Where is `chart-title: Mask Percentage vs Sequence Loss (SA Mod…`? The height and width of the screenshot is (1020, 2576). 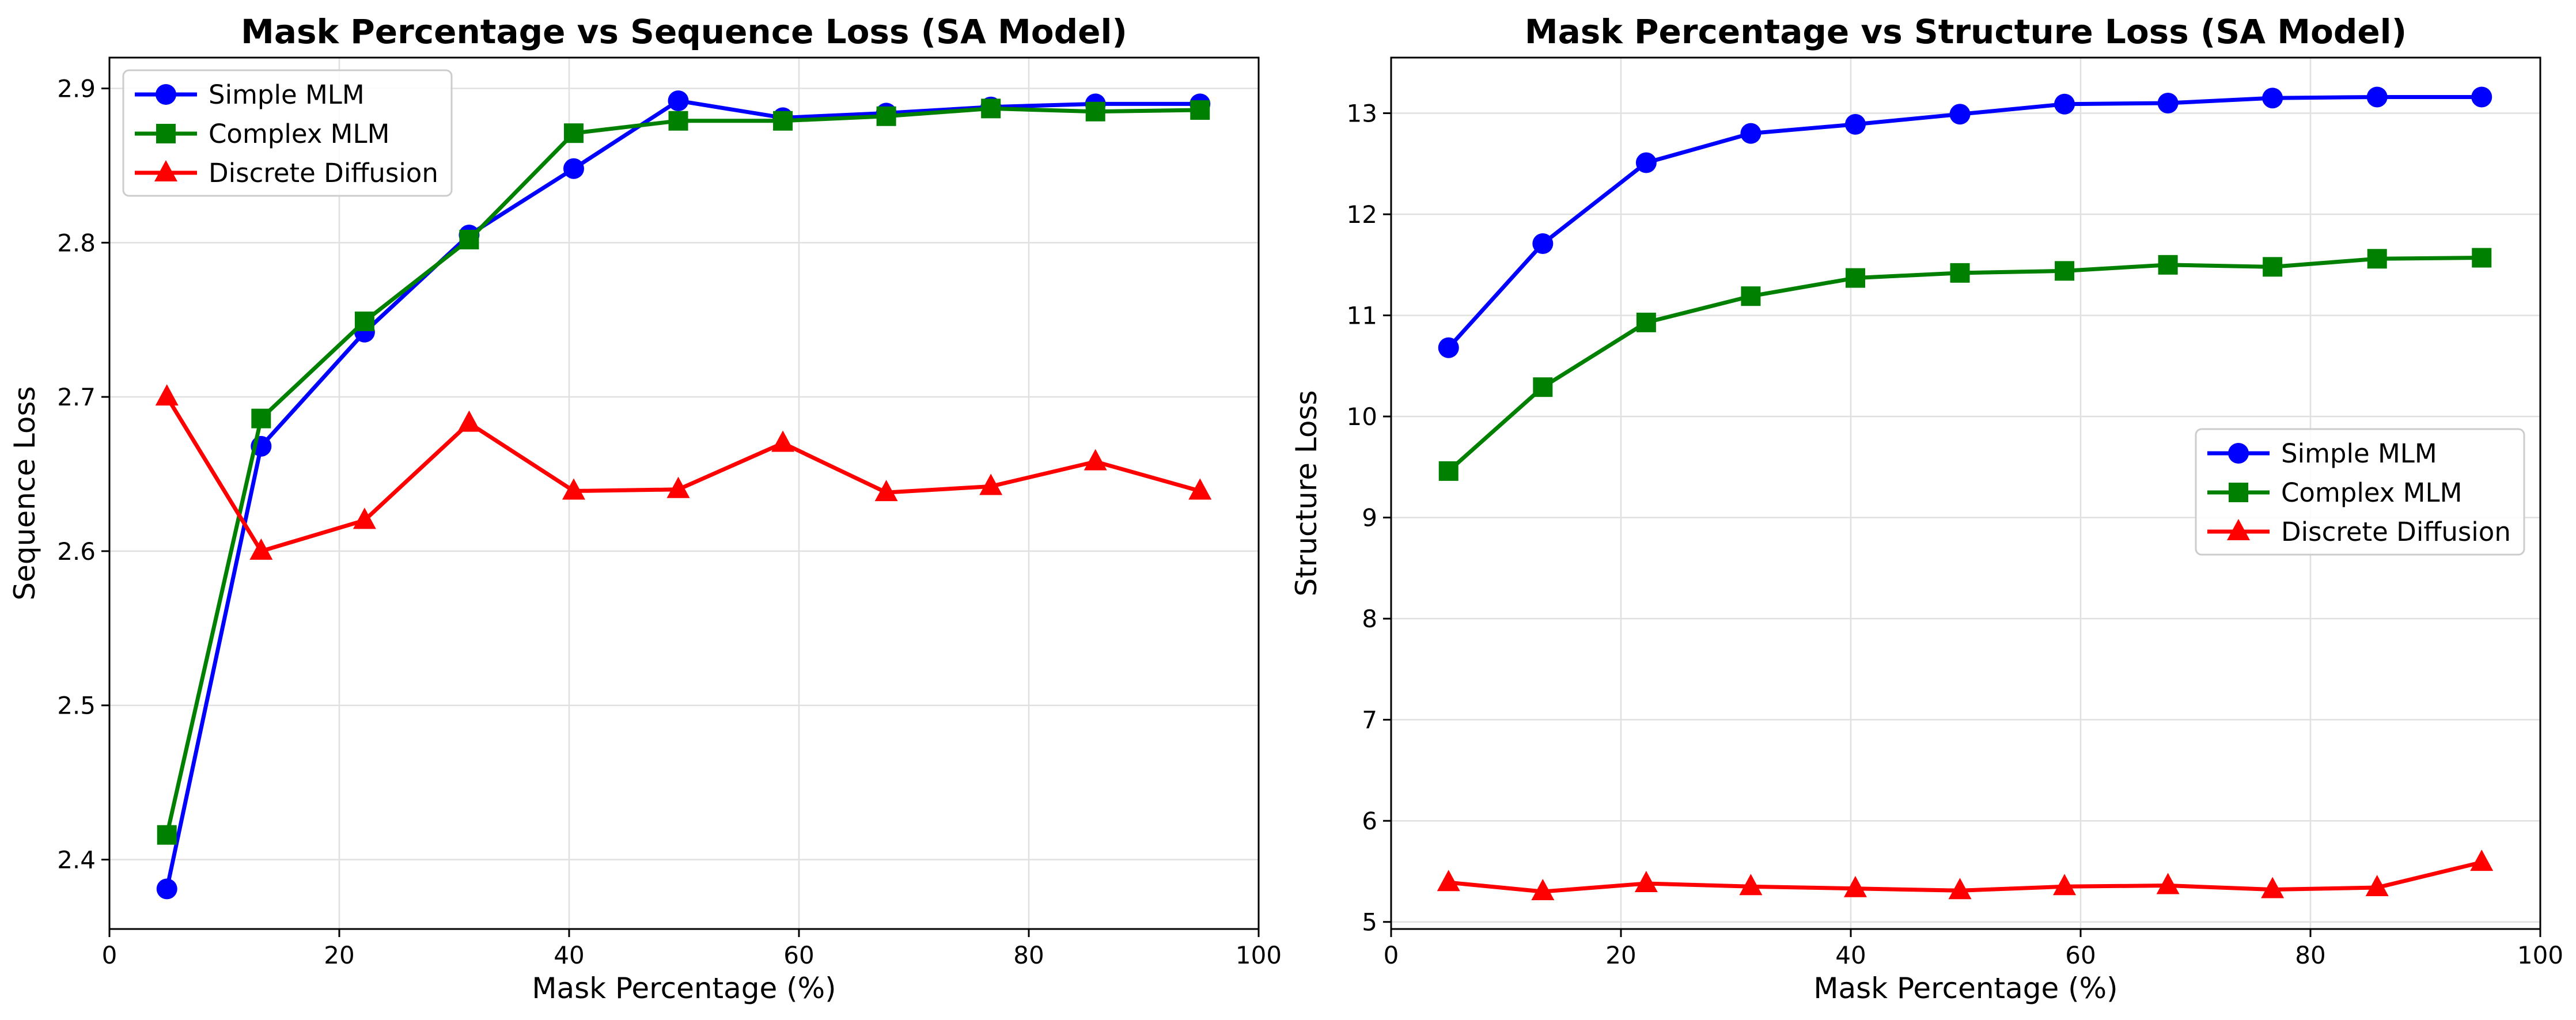
chart-title: Mask Percentage vs Sequence Loss (SA Mod… is located at coordinates (684, 32).